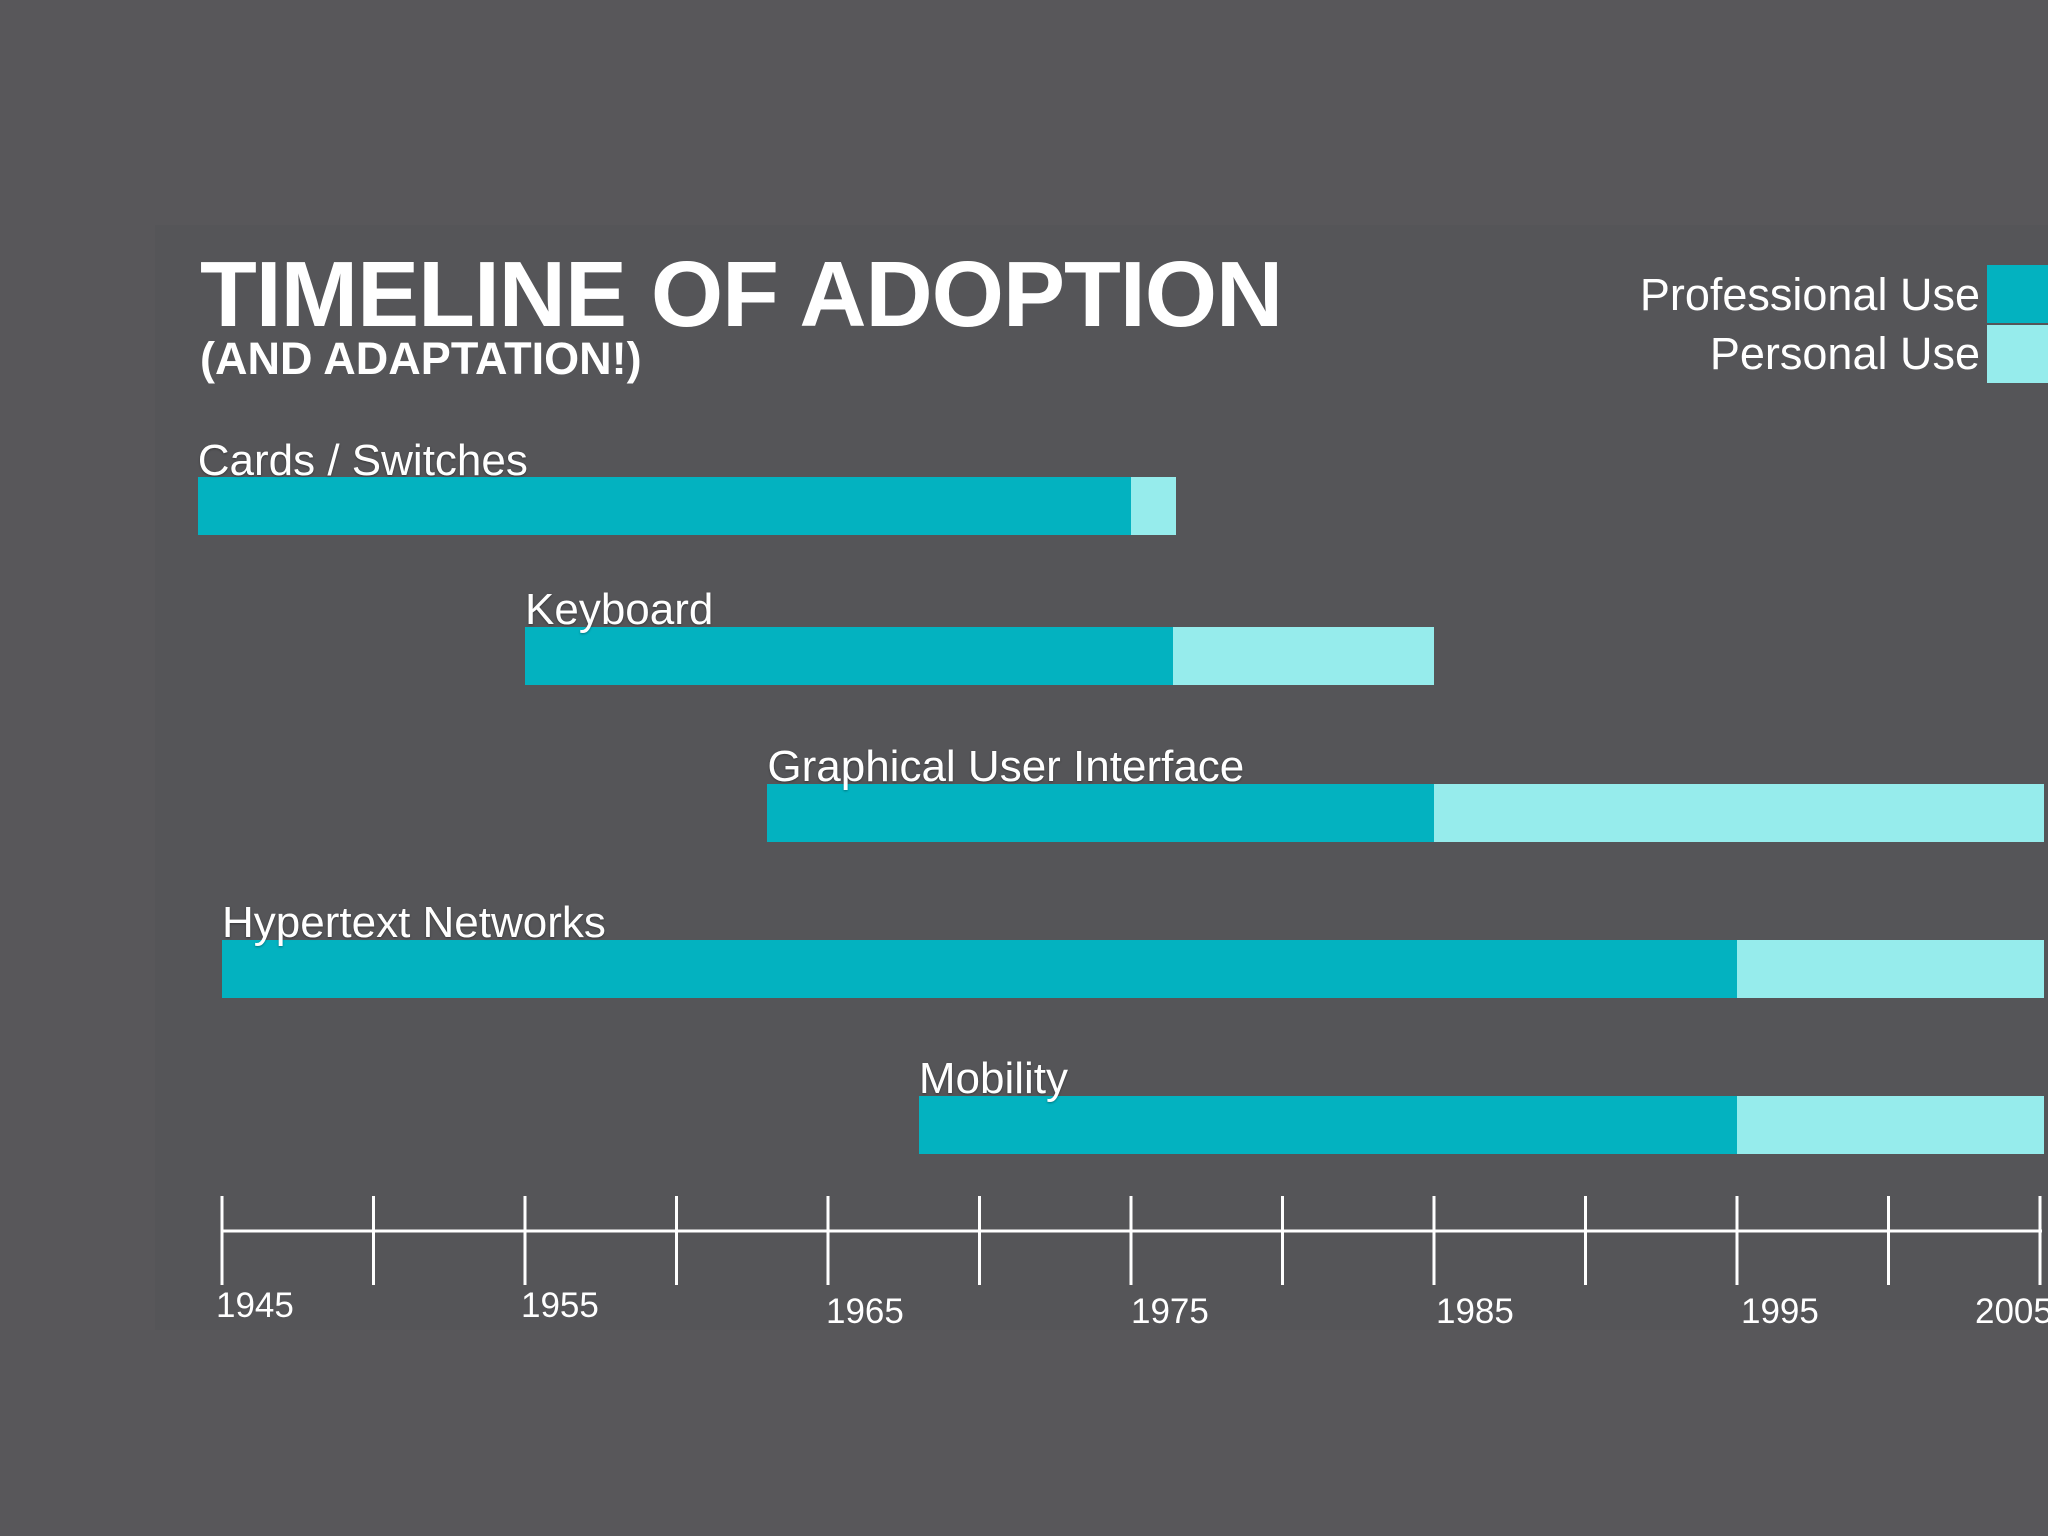  Describe the element at coordinates (741, 294) in the screenshot. I see `chart-title: TIMELINE OF ADOPTION` at that location.